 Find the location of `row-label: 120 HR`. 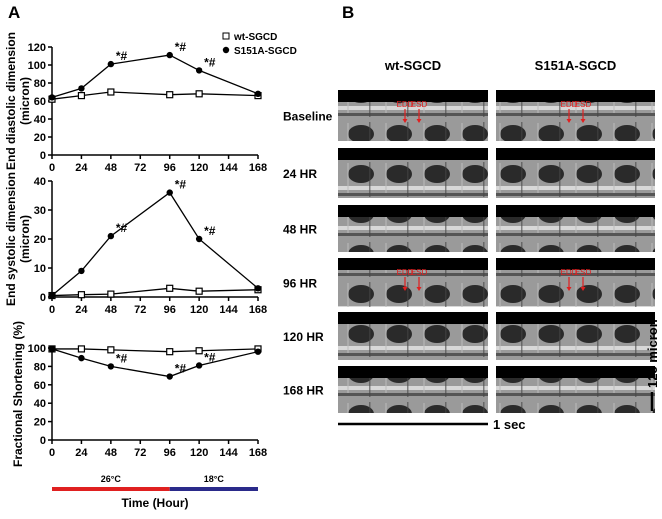

row-label: 120 HR is located at coordinates (303, 337).